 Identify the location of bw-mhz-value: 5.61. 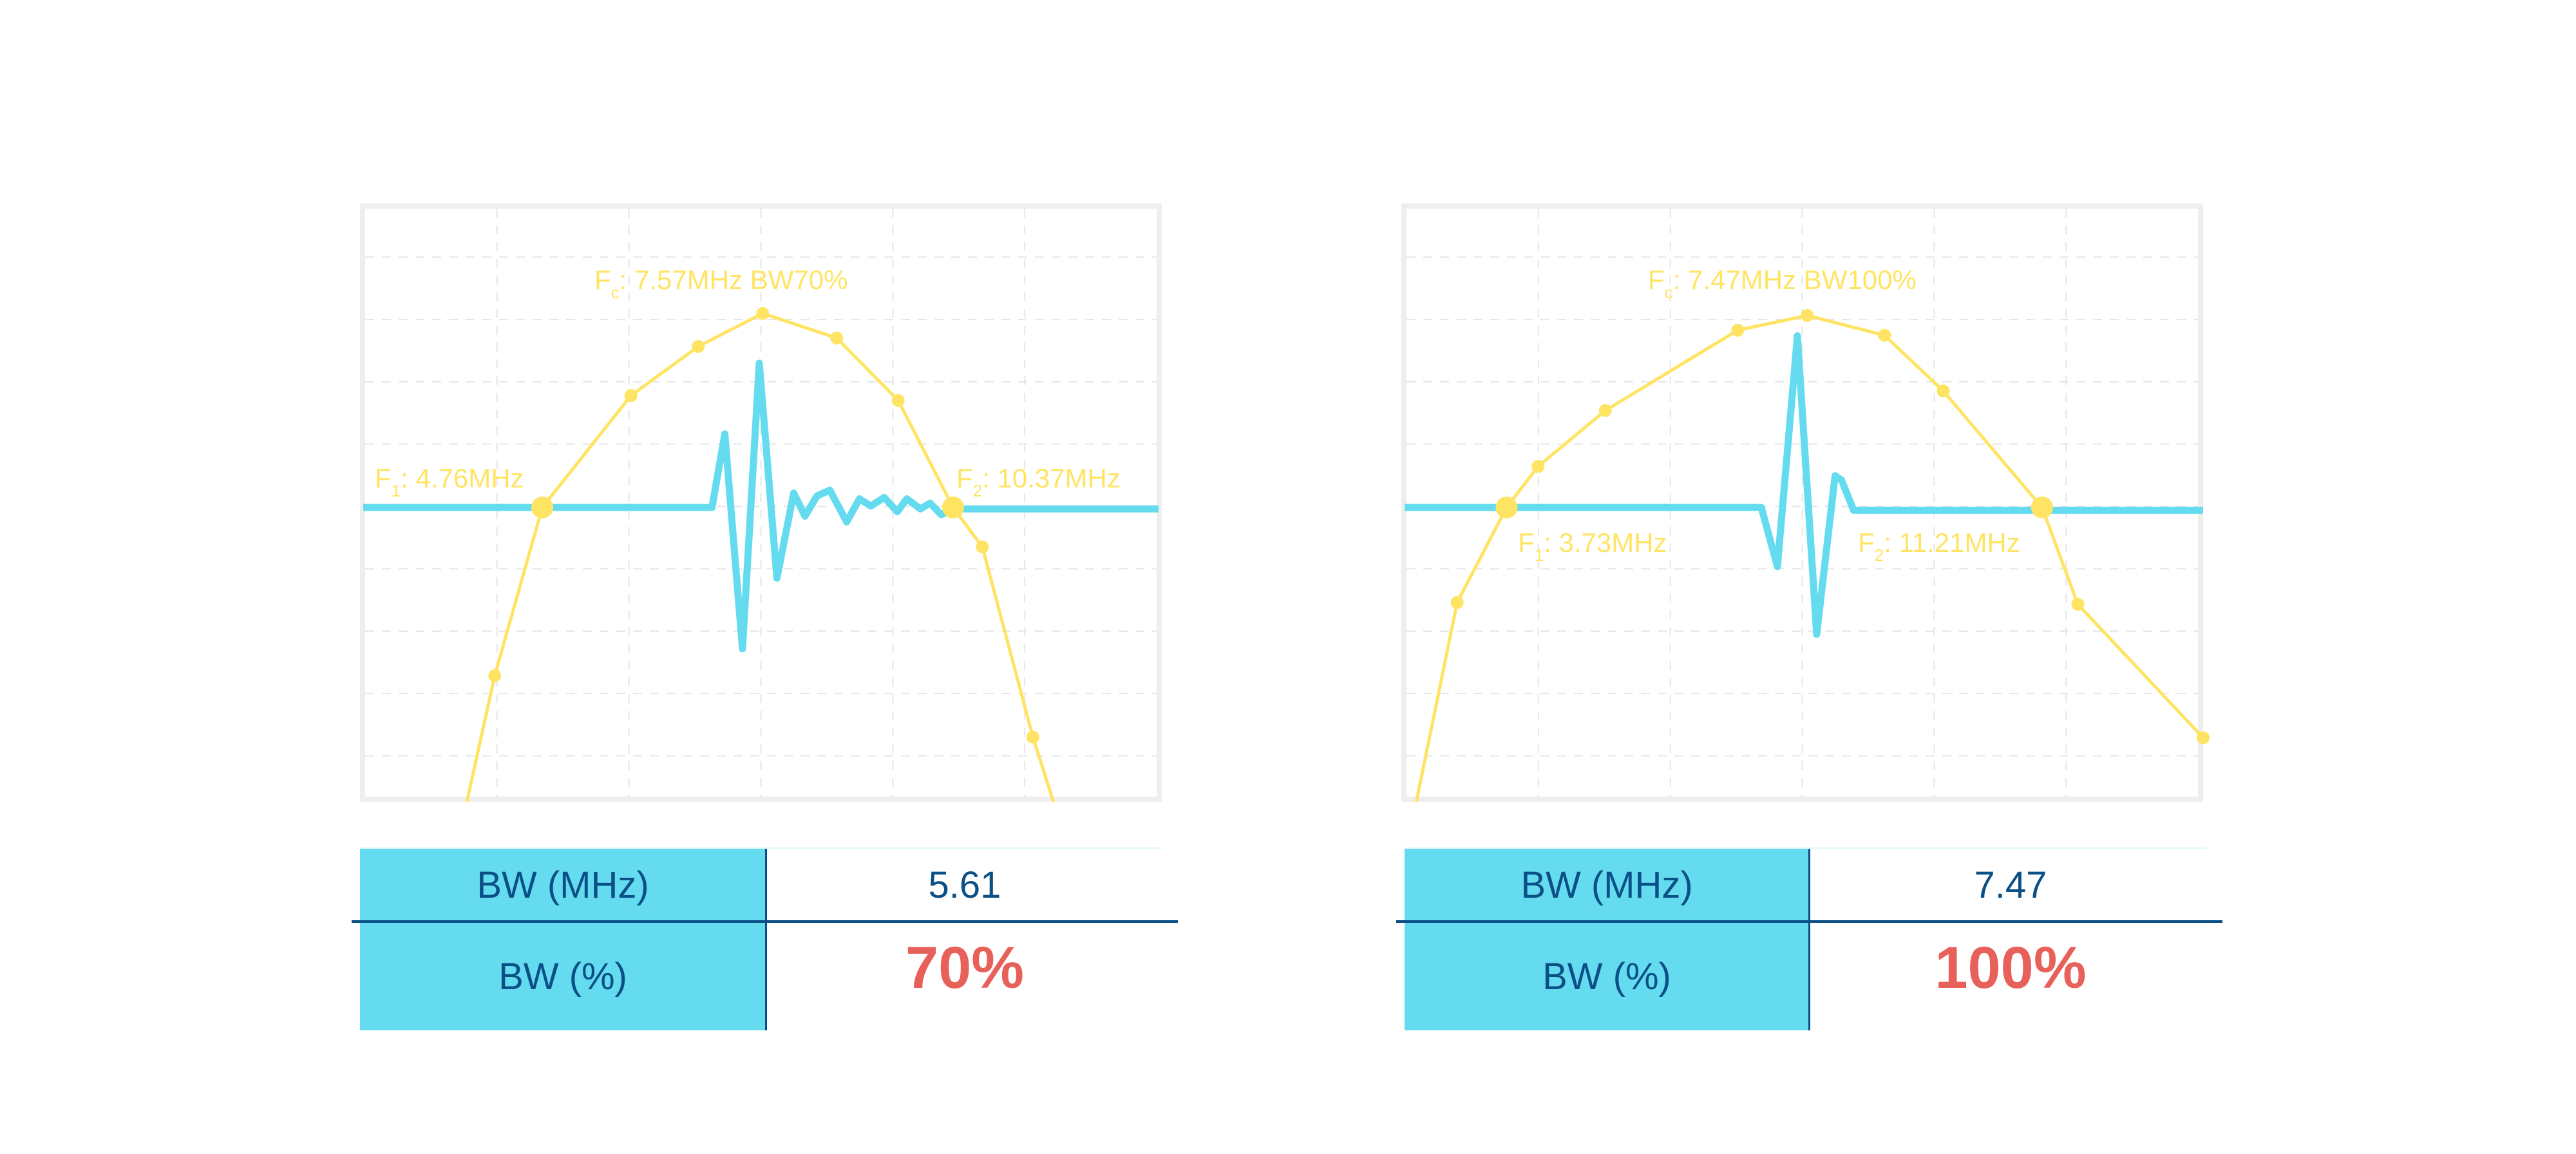
(965, 885).